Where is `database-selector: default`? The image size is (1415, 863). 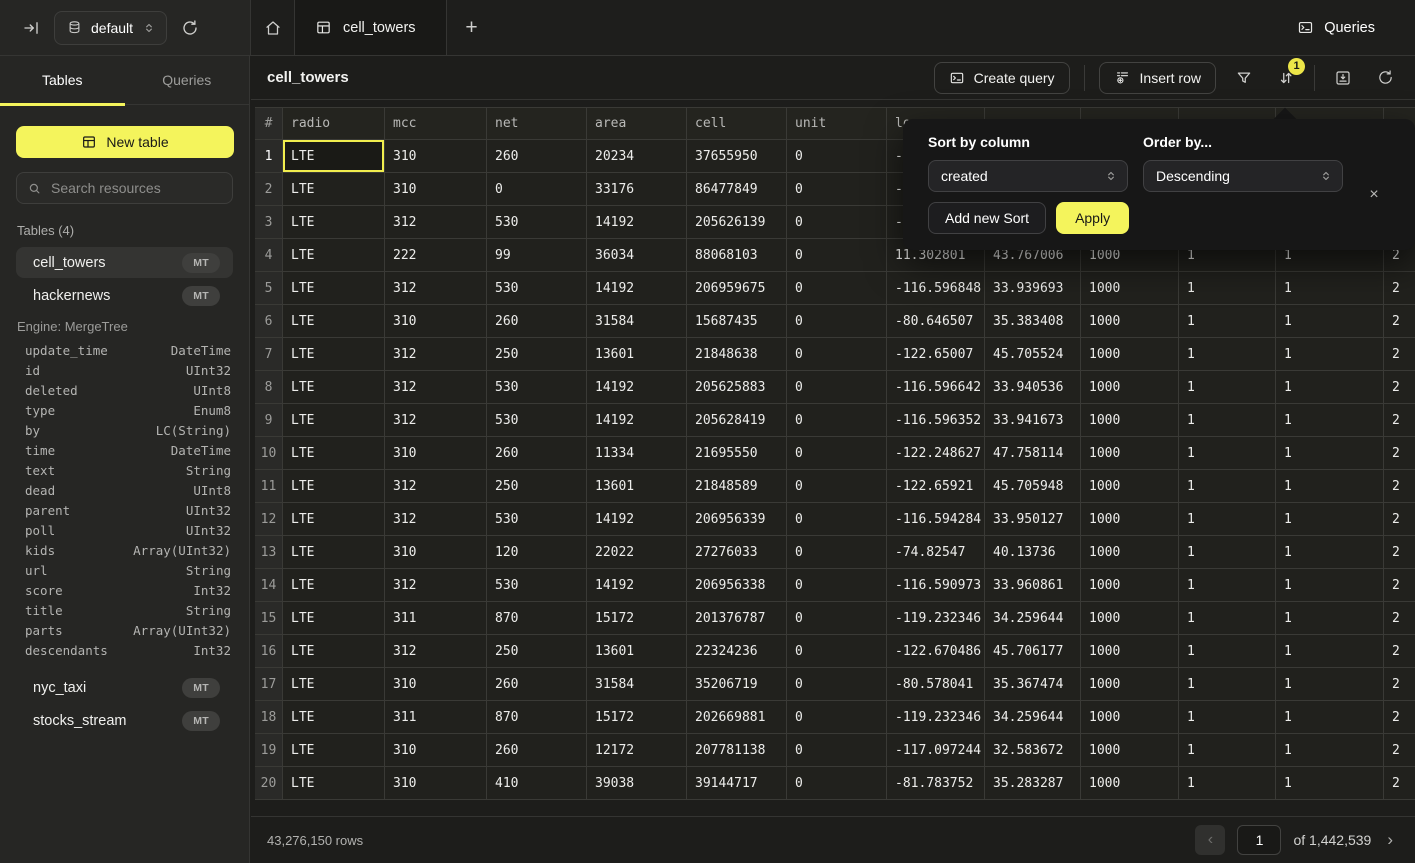
database-selector: default is located at coordinates (111, 27).